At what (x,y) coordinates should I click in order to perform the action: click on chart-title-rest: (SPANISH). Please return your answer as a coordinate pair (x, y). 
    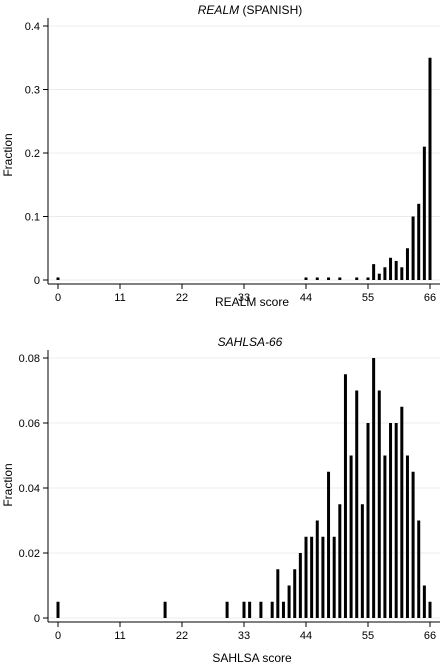
    Looking at the image, I should click on (270, 10).